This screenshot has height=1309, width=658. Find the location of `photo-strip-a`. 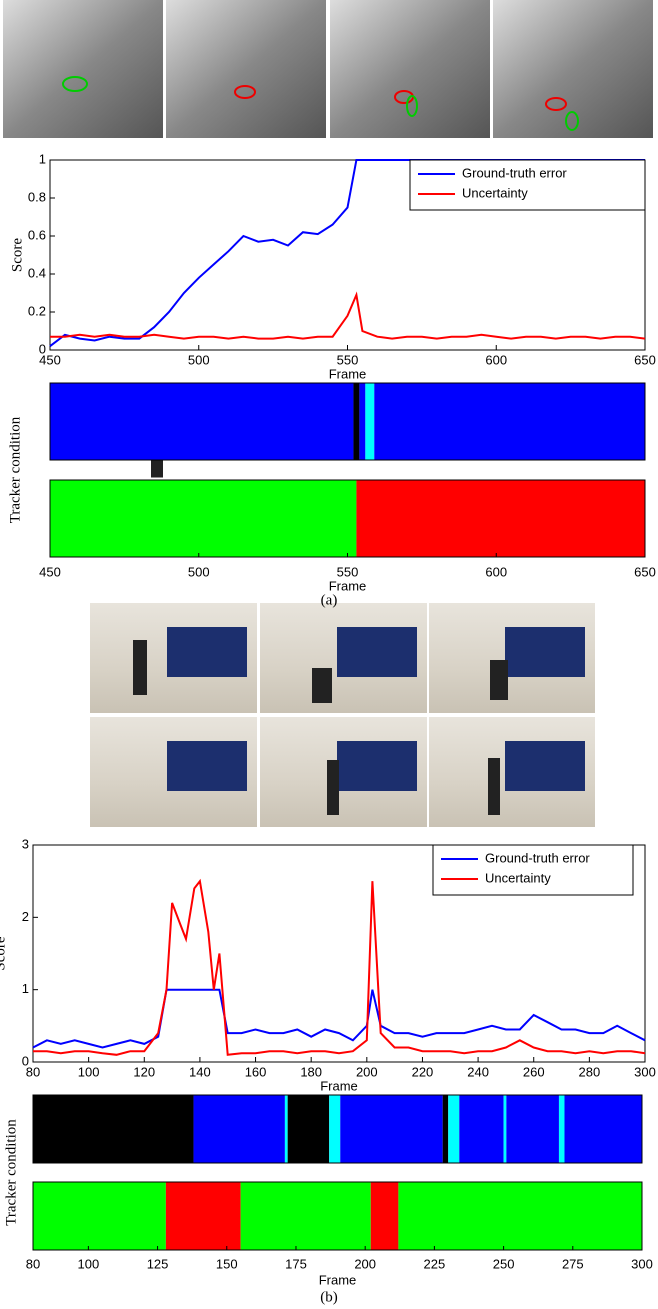

photo-strip-a is located at coordinates (328, 69).